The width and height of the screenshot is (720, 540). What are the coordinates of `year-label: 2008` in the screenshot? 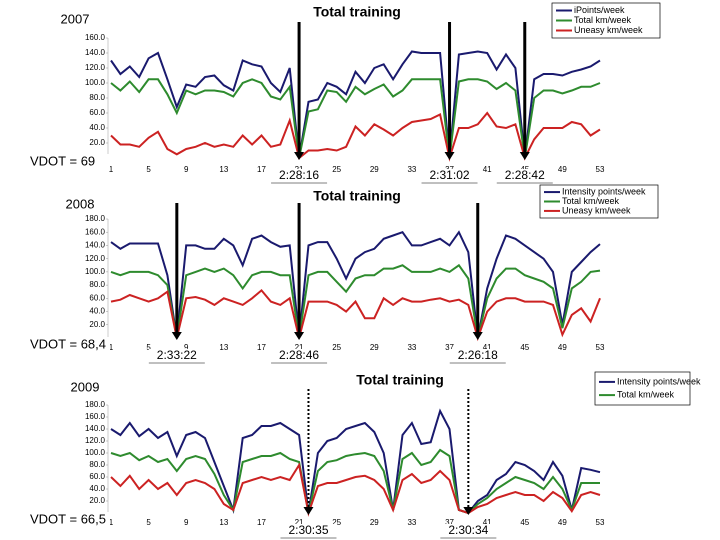 It's located at (80, 203).